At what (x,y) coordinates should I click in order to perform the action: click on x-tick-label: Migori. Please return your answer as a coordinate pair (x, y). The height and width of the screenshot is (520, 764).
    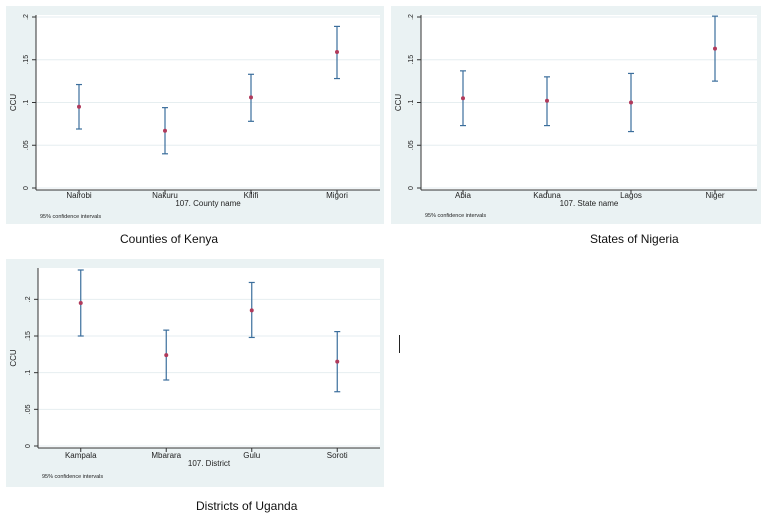
    Looking at the image, I should click on (337, 195).